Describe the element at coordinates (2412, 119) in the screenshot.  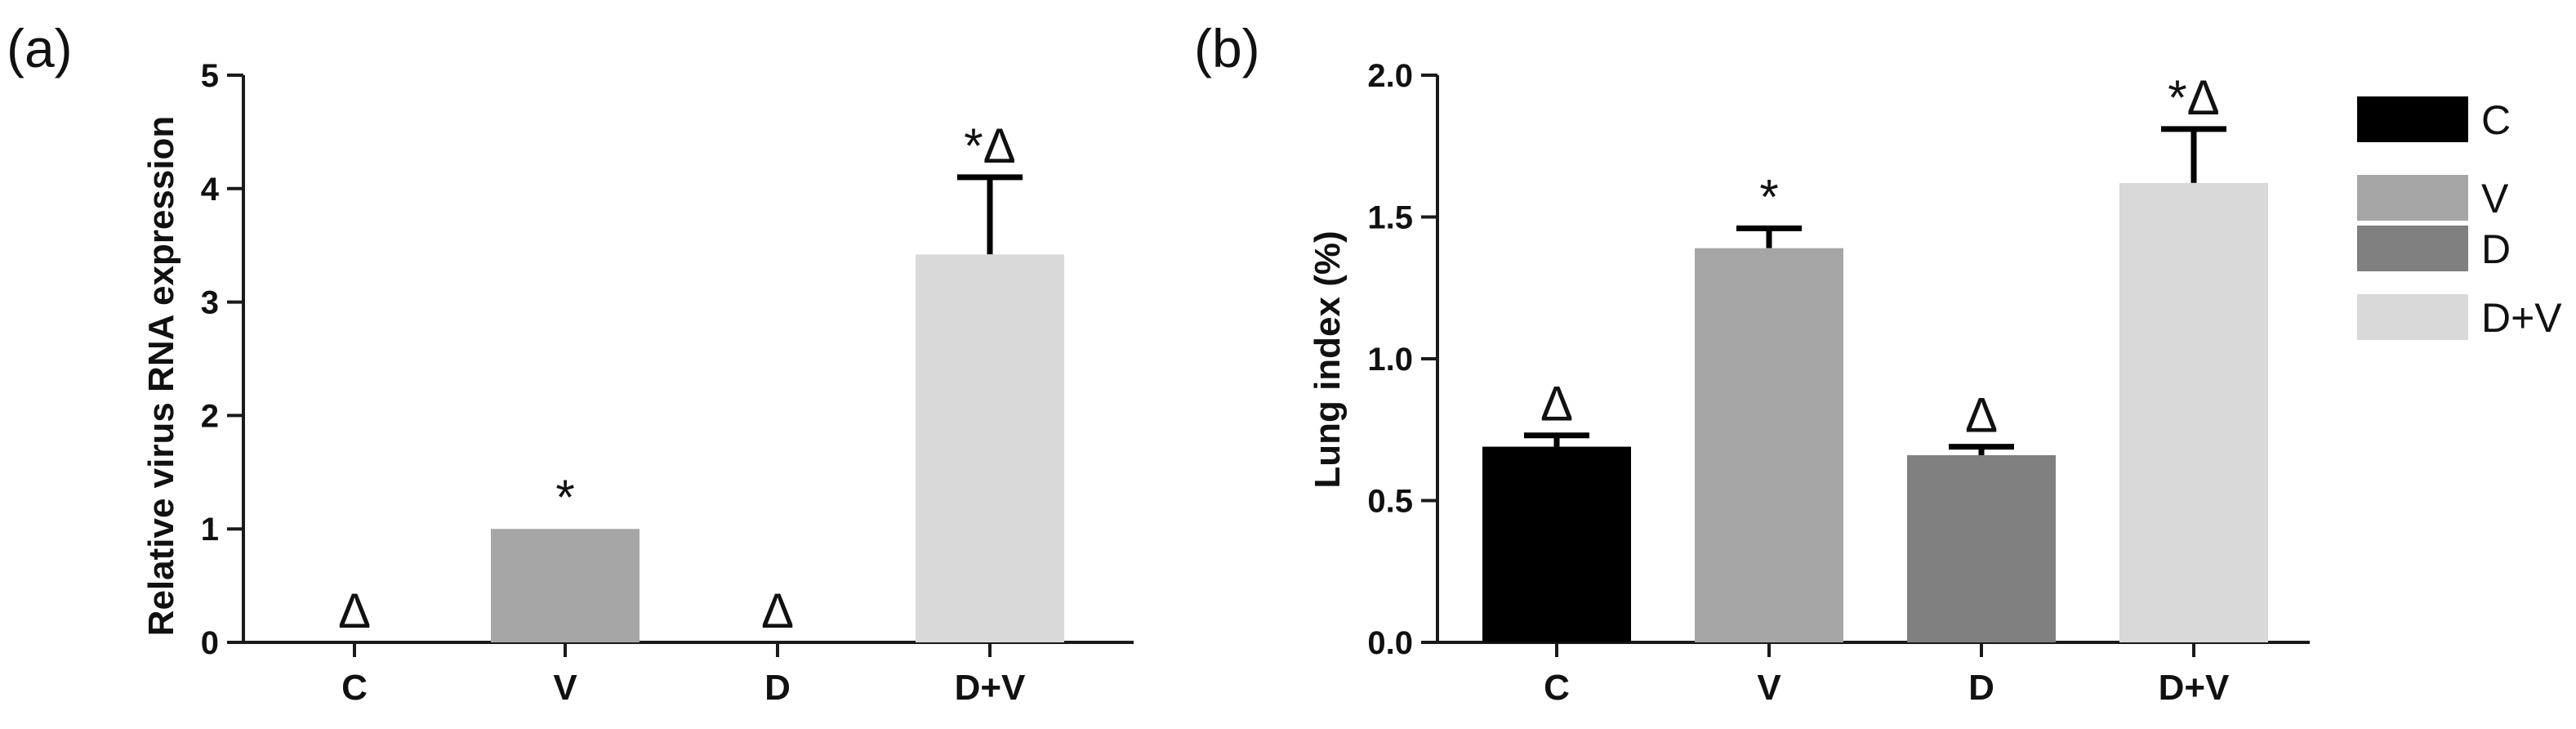
I see `legend-swatch-c` at that location.